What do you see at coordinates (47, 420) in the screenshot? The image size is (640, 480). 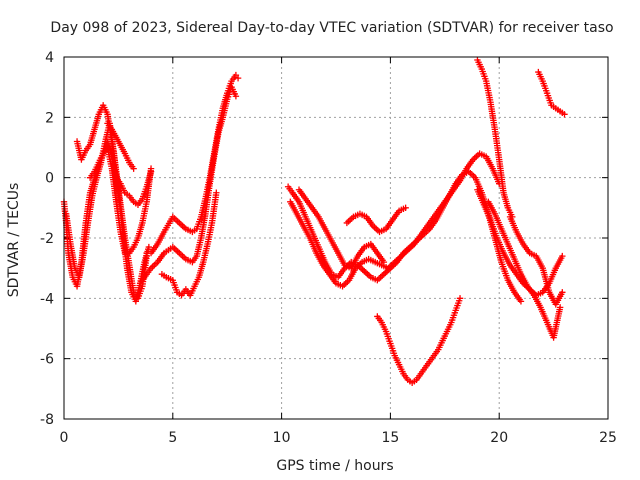 I see `y-tick-label: -8` at bounding box center [47, 420].